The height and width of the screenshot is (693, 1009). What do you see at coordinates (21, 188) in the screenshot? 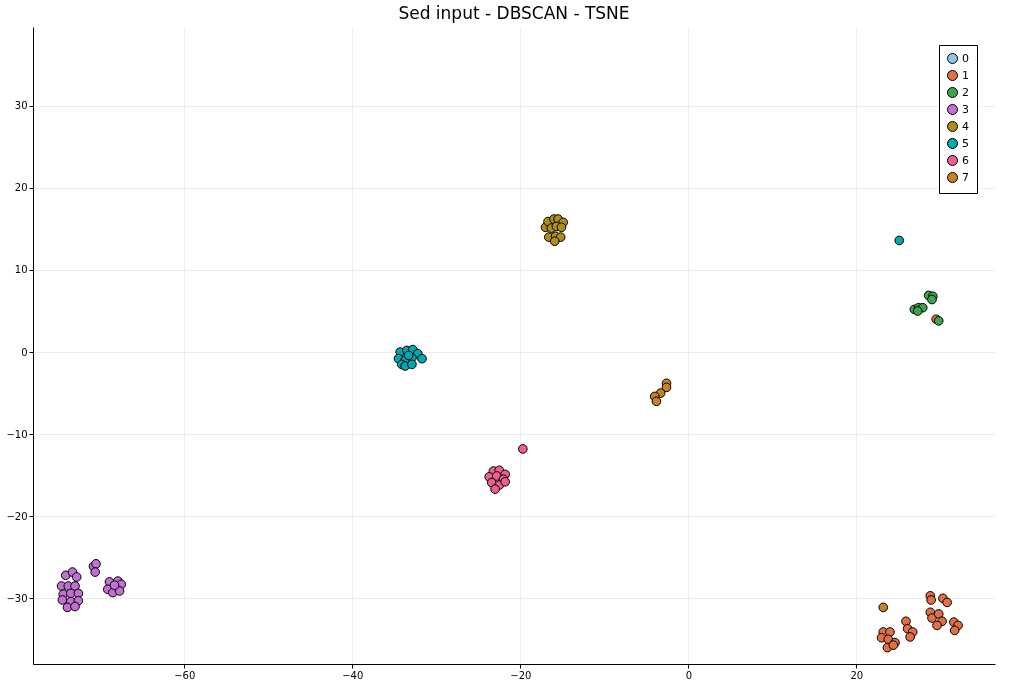
I see `y-tick-label: 20` at bounding box center [21, 188].